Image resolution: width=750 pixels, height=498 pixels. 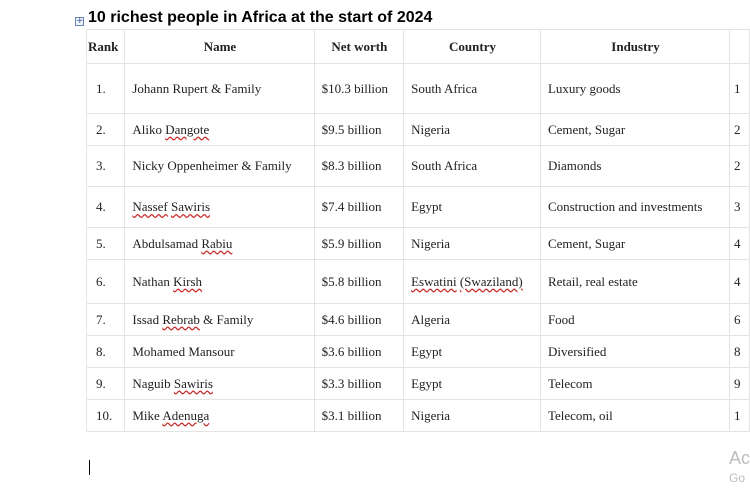 I want to click on cell-name: Naguib Sawiris, so click(x=219, y=383).